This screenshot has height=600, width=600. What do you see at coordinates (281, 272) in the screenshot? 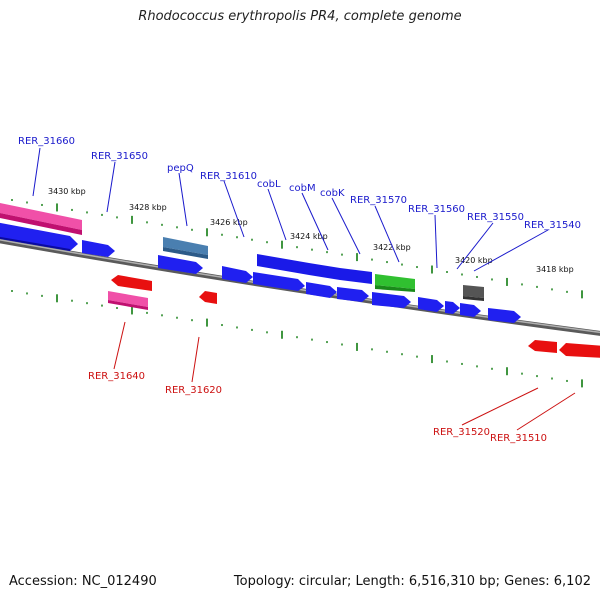
I see `gene-cobl` at bounding box center [281, 272].